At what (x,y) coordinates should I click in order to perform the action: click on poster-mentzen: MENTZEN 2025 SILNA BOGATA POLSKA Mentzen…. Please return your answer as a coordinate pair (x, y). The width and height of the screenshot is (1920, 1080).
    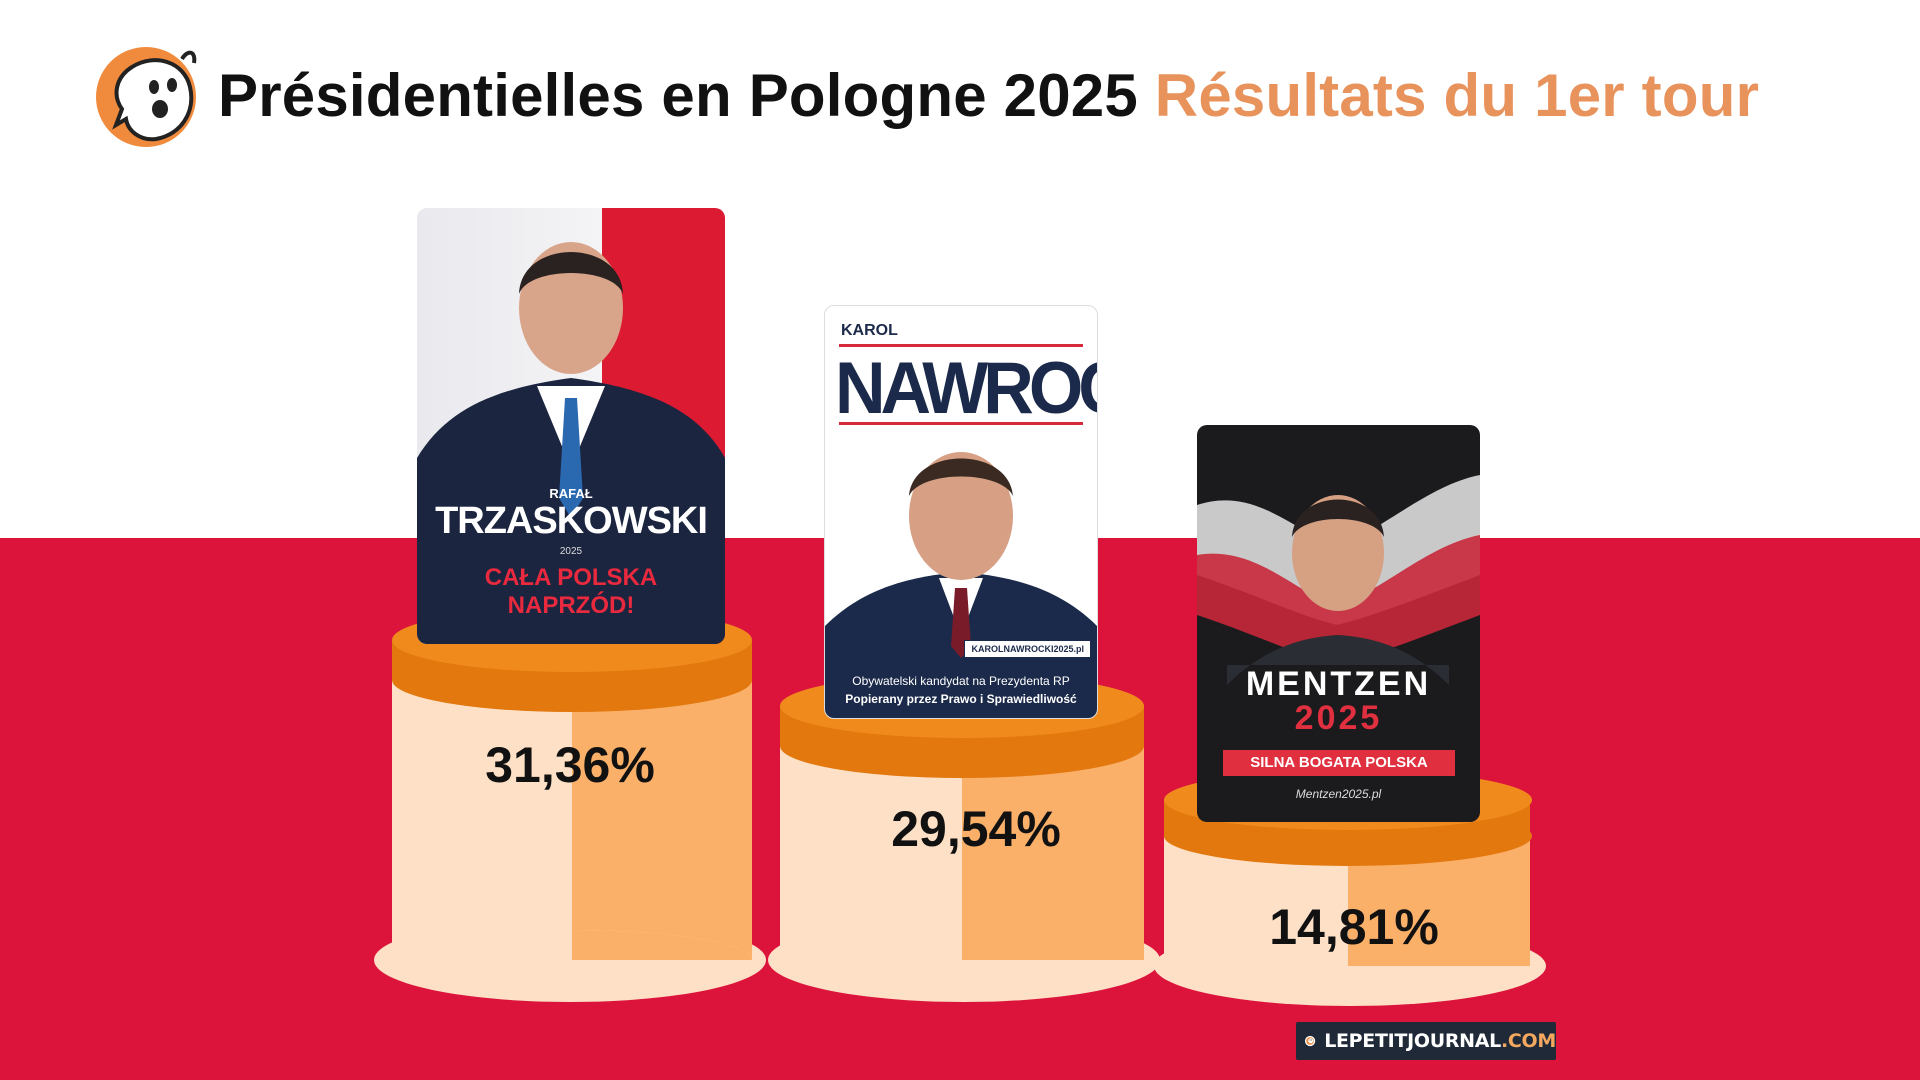
    Looking at the image, I should click on (1338, 623).